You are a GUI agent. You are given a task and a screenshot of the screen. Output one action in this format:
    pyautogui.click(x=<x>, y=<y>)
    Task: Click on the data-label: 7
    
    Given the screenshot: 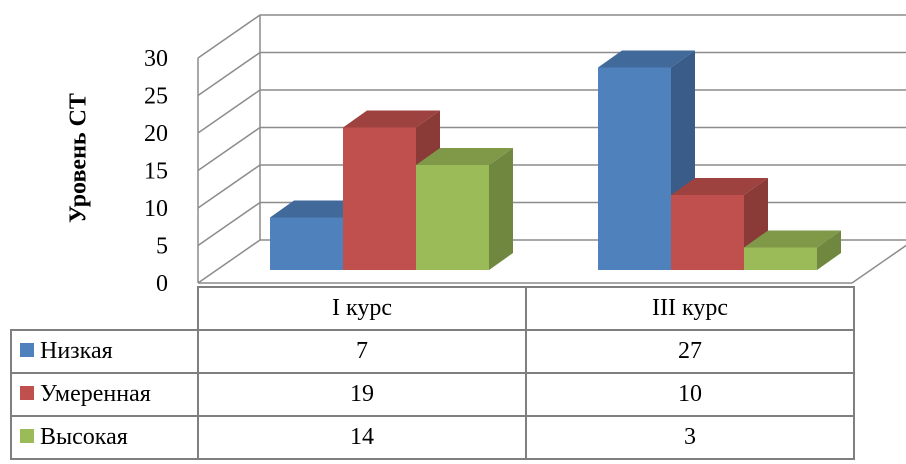 What is the action you would take?
    pyautogui.click(x=362, y=351)
    